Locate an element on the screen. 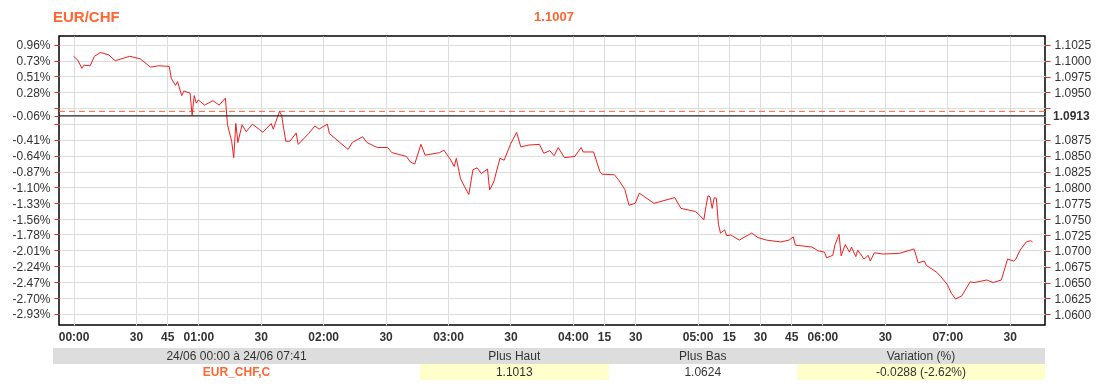  chart-subtitle: 1.1007 is located at coordinates (554, 16).